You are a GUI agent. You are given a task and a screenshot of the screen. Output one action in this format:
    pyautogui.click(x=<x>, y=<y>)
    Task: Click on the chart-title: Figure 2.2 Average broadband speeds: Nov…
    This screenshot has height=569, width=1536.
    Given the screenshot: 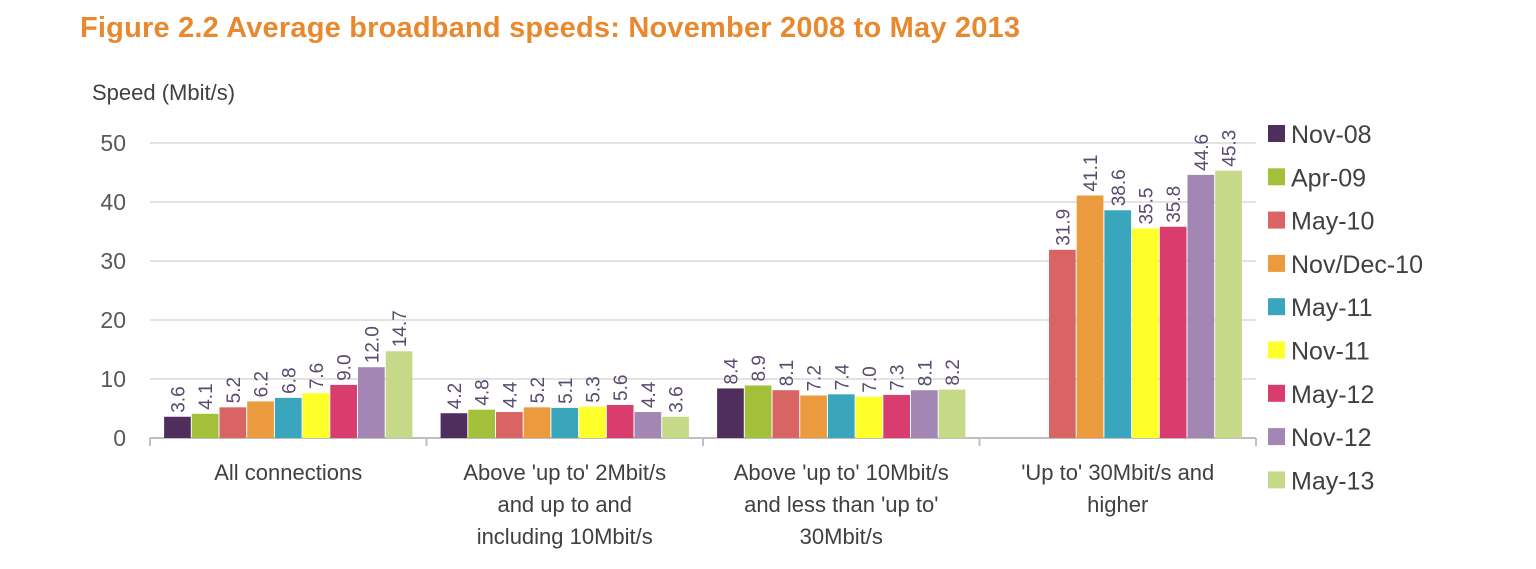 What is the action you would take?
    pyautogui.click(x=550, y=28)
    